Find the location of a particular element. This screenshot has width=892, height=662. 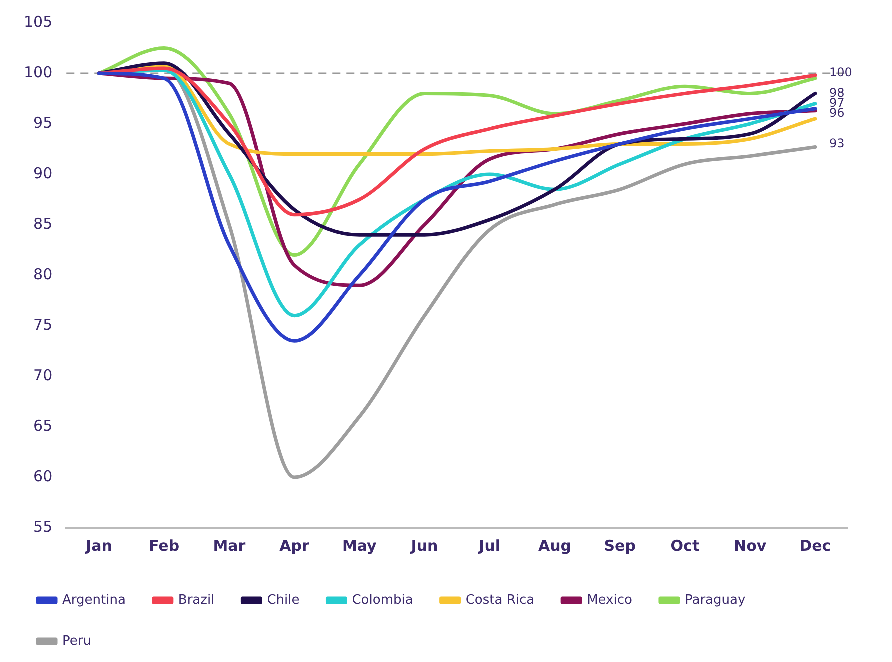

legend-label: Peru is located at coordinates (77, 641).